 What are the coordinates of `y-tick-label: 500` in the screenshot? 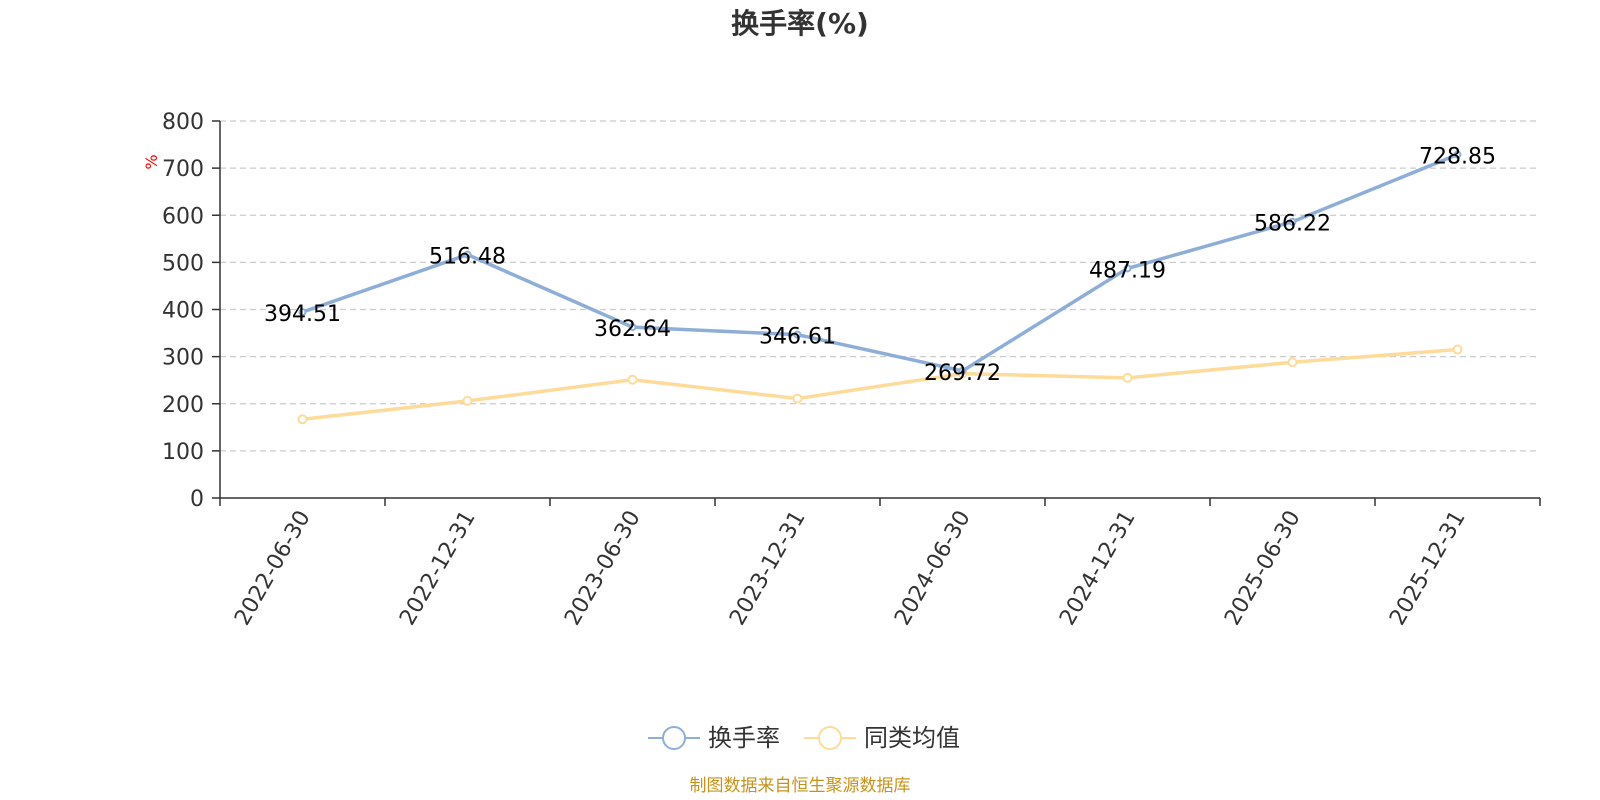 It's located at (183, 263).